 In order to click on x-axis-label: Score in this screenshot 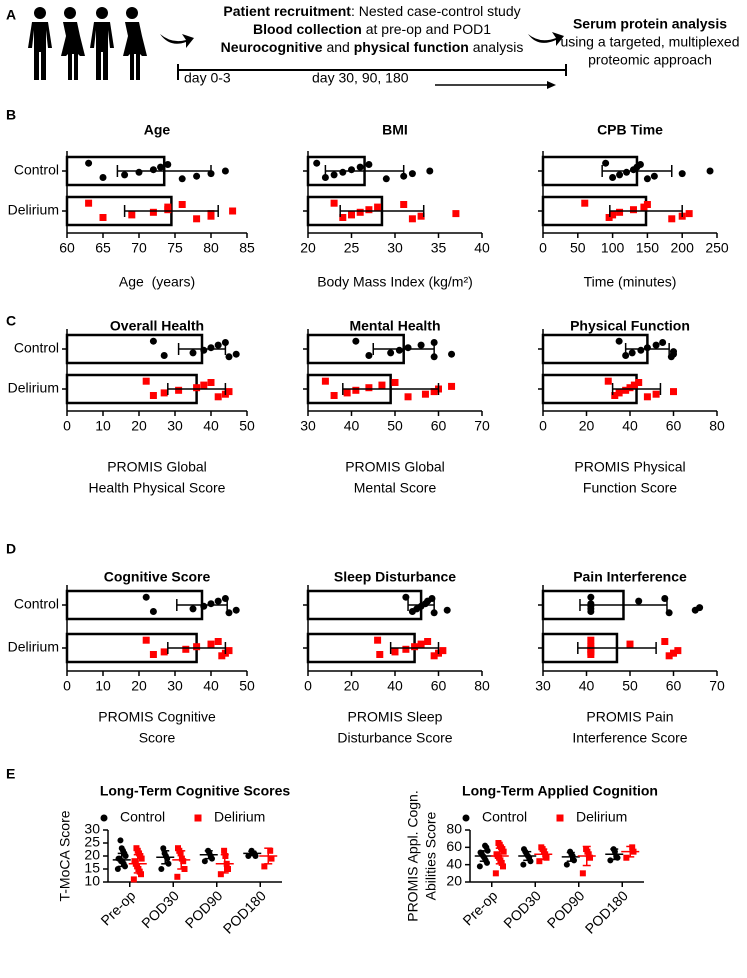, I will do `click(157, 738)`.